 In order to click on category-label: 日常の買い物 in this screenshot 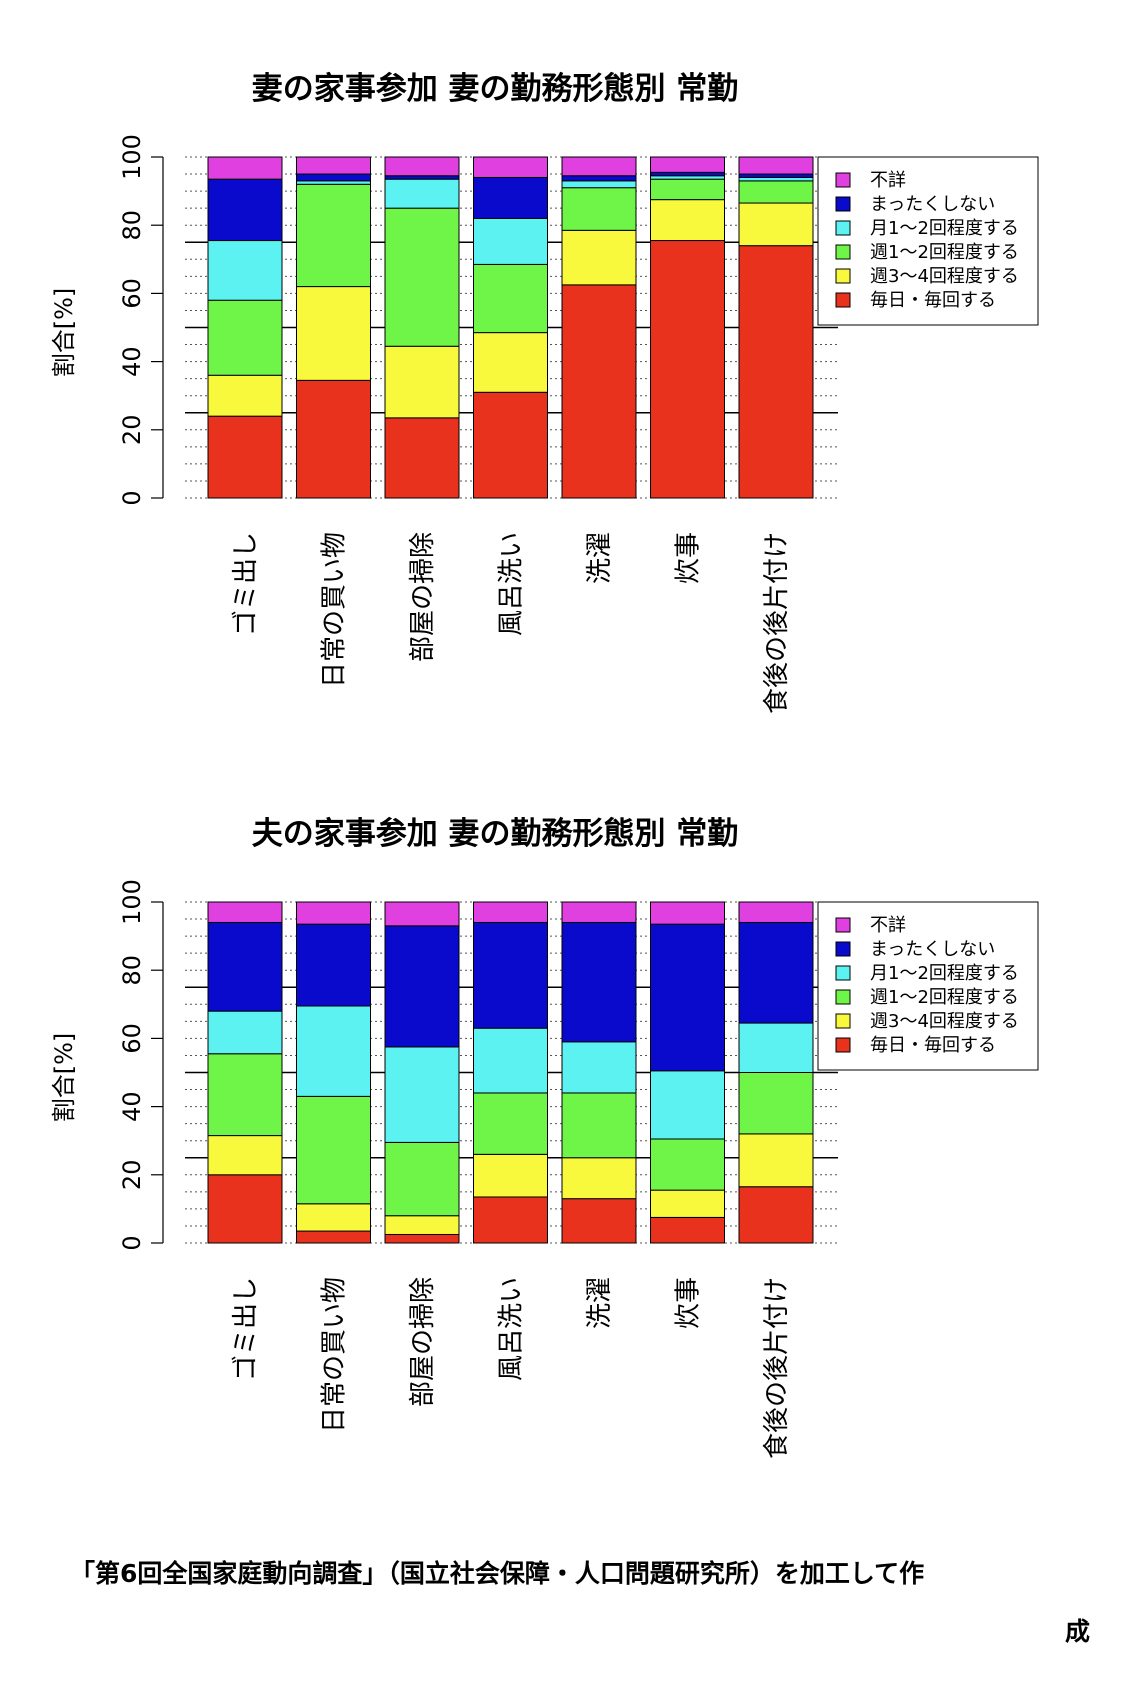, I will do `click(335, 610)`.